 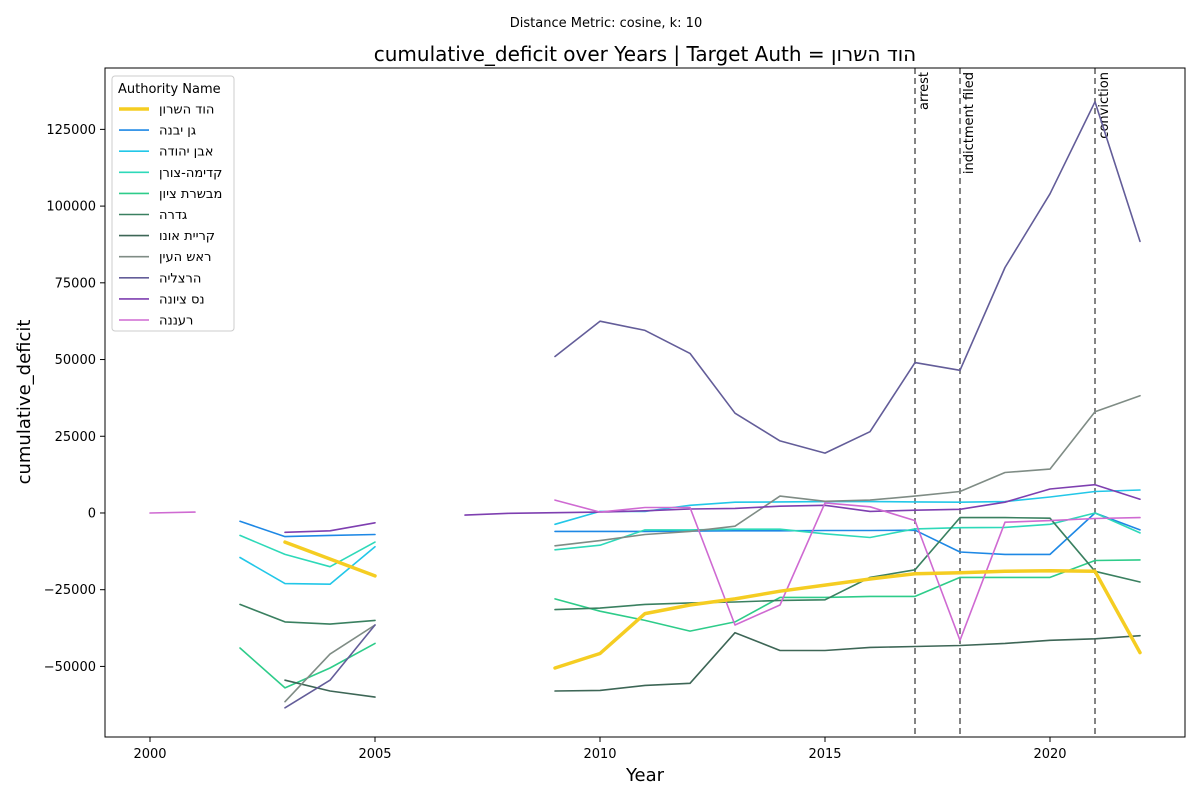 I want to click on y-tick-label: 50000, so click(x=75, y=360).